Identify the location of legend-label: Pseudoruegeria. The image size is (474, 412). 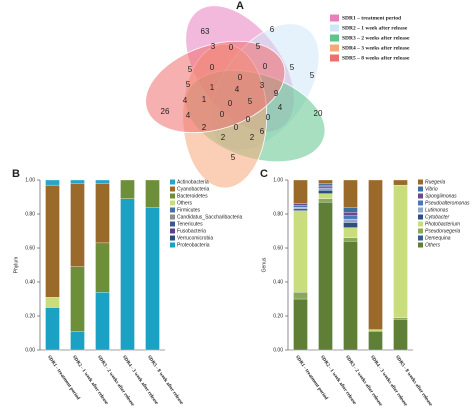
(443, 231).